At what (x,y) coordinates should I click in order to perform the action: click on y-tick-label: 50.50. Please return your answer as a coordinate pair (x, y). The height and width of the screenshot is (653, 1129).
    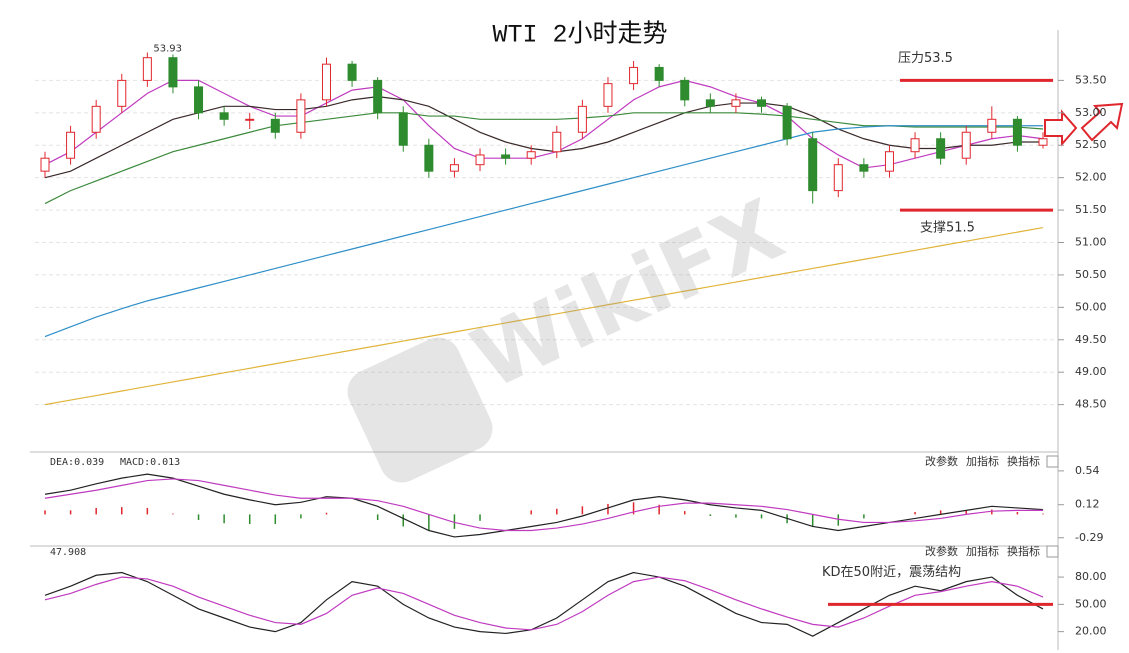
    Looking at the image, I should click on (1091, 274).